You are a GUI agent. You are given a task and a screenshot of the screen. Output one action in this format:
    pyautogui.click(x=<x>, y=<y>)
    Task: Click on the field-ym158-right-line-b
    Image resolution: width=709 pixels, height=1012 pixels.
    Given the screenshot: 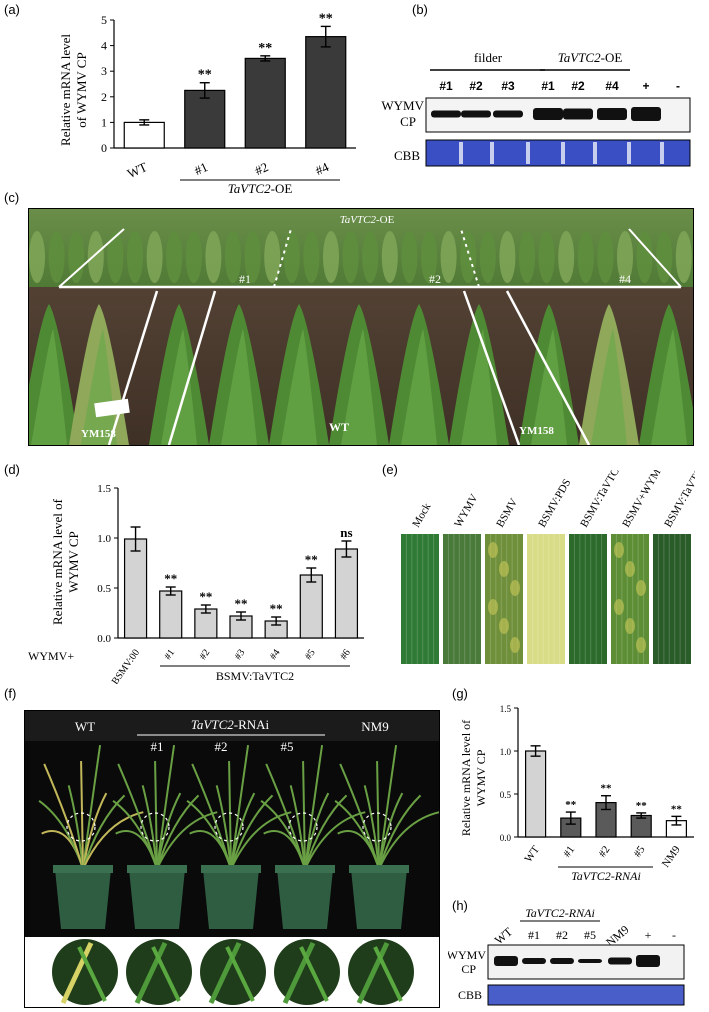 What is the action you would take?
    pyautogui.click(x=548, y=367)
    